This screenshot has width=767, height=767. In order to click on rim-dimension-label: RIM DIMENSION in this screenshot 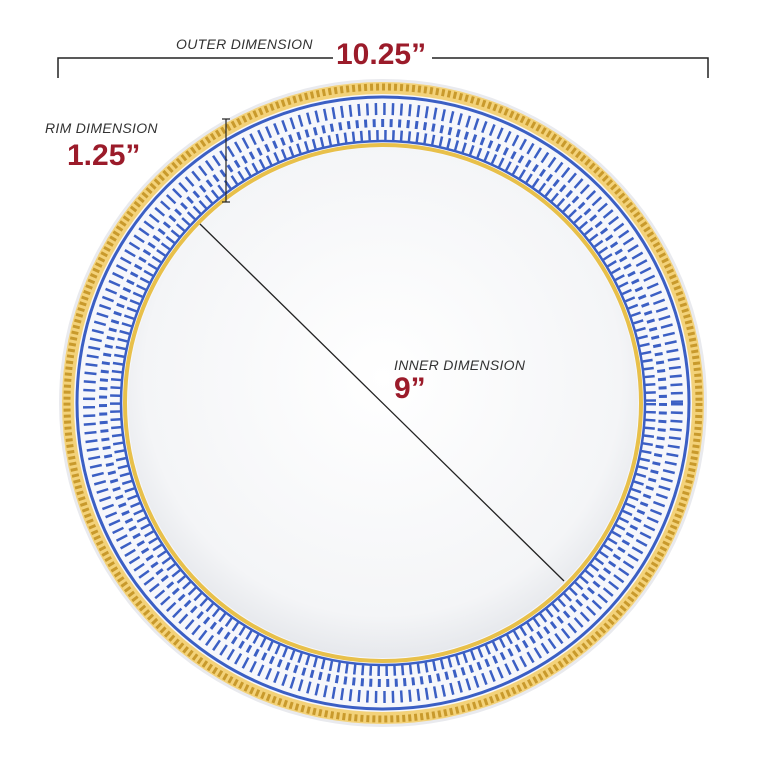, I will do `click(101, 128)`.